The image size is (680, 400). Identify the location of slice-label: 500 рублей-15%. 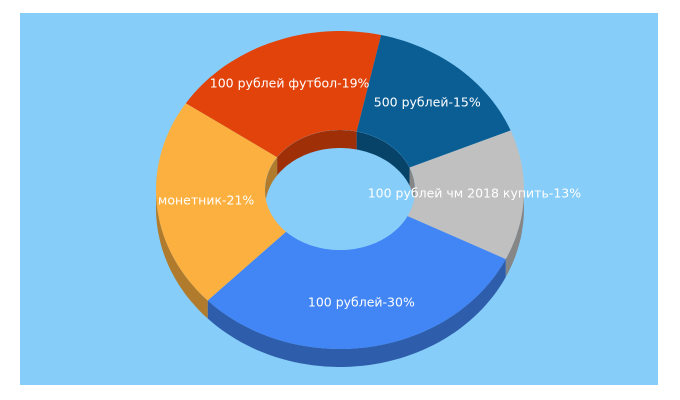
(427, 101).